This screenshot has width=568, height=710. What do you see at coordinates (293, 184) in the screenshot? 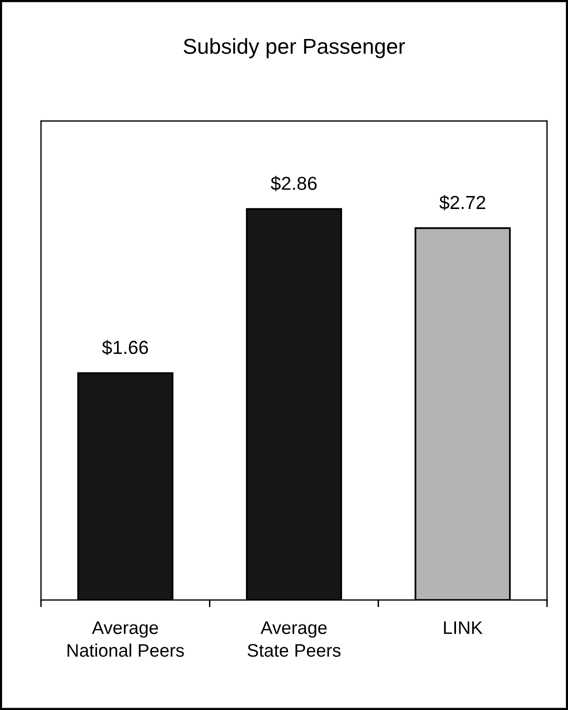
I see `data-label: $2.86` at bounding box center [293, 184].